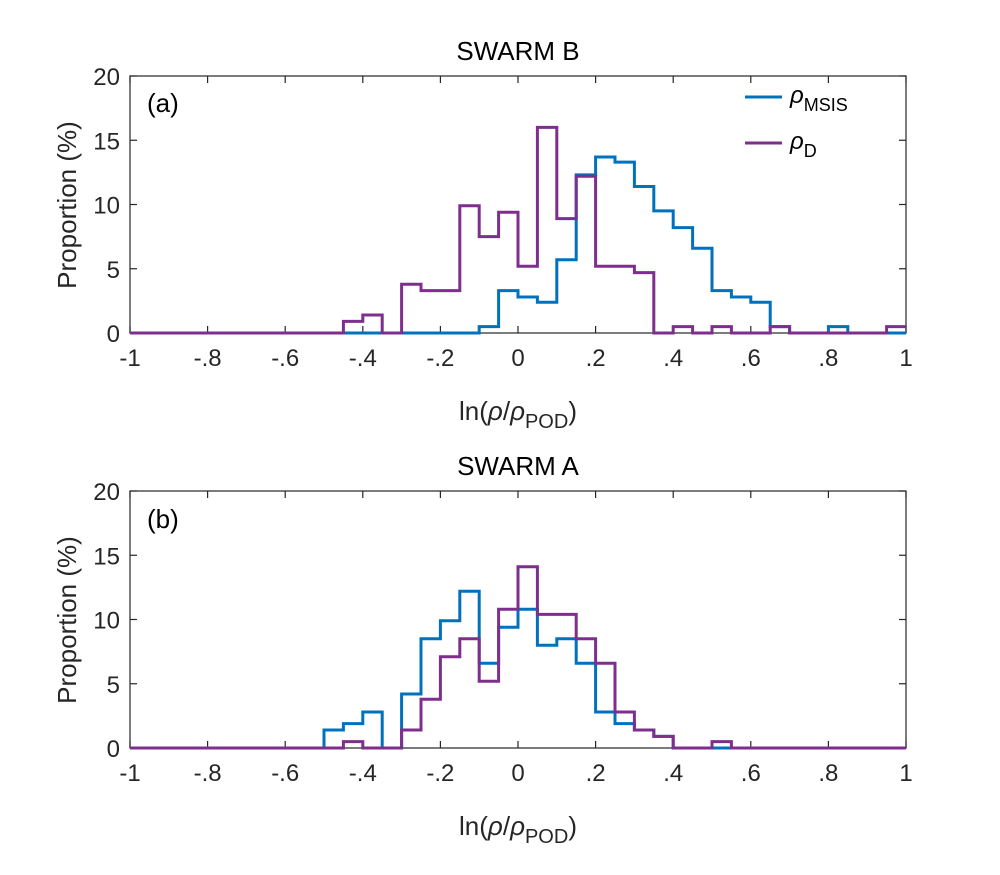 This screenshot has width=1000, height=875. Describe the element at coordinates (818, 98) in the screenshot. I see `legend-label-msis: ρMSIS` at that location.